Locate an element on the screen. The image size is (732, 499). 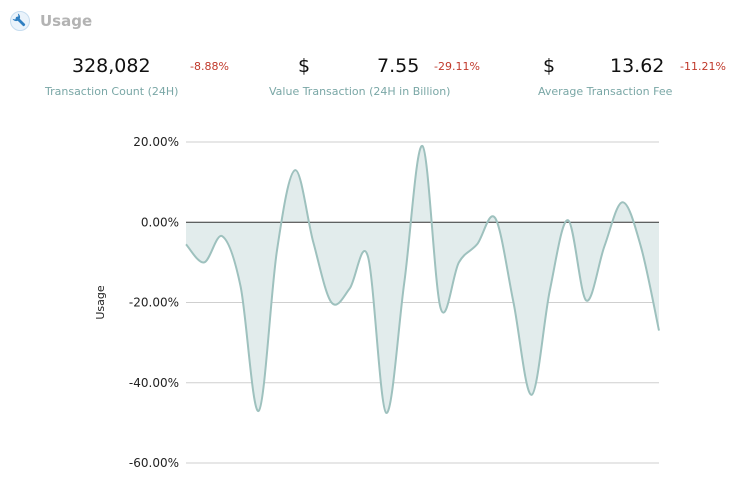
y-tick-label: -40.00% is located at coordinates (154, 383).